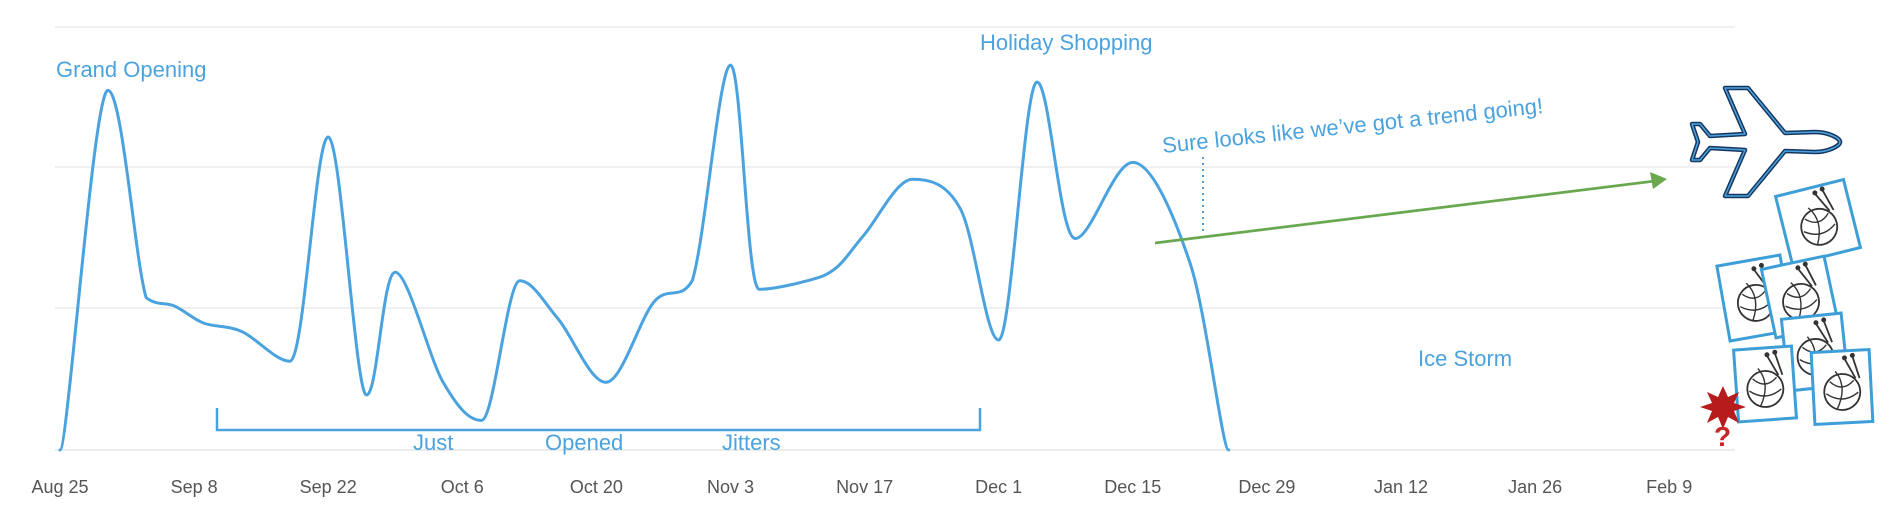  I want to click on x-tick-label: Nov 17, so click(864, 487).